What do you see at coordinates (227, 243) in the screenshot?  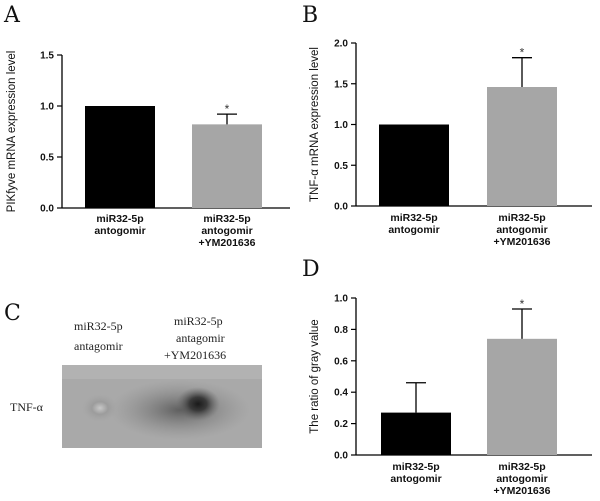 I see `chart-a-category-label: +YM201636` at bounding box center [227, 243].